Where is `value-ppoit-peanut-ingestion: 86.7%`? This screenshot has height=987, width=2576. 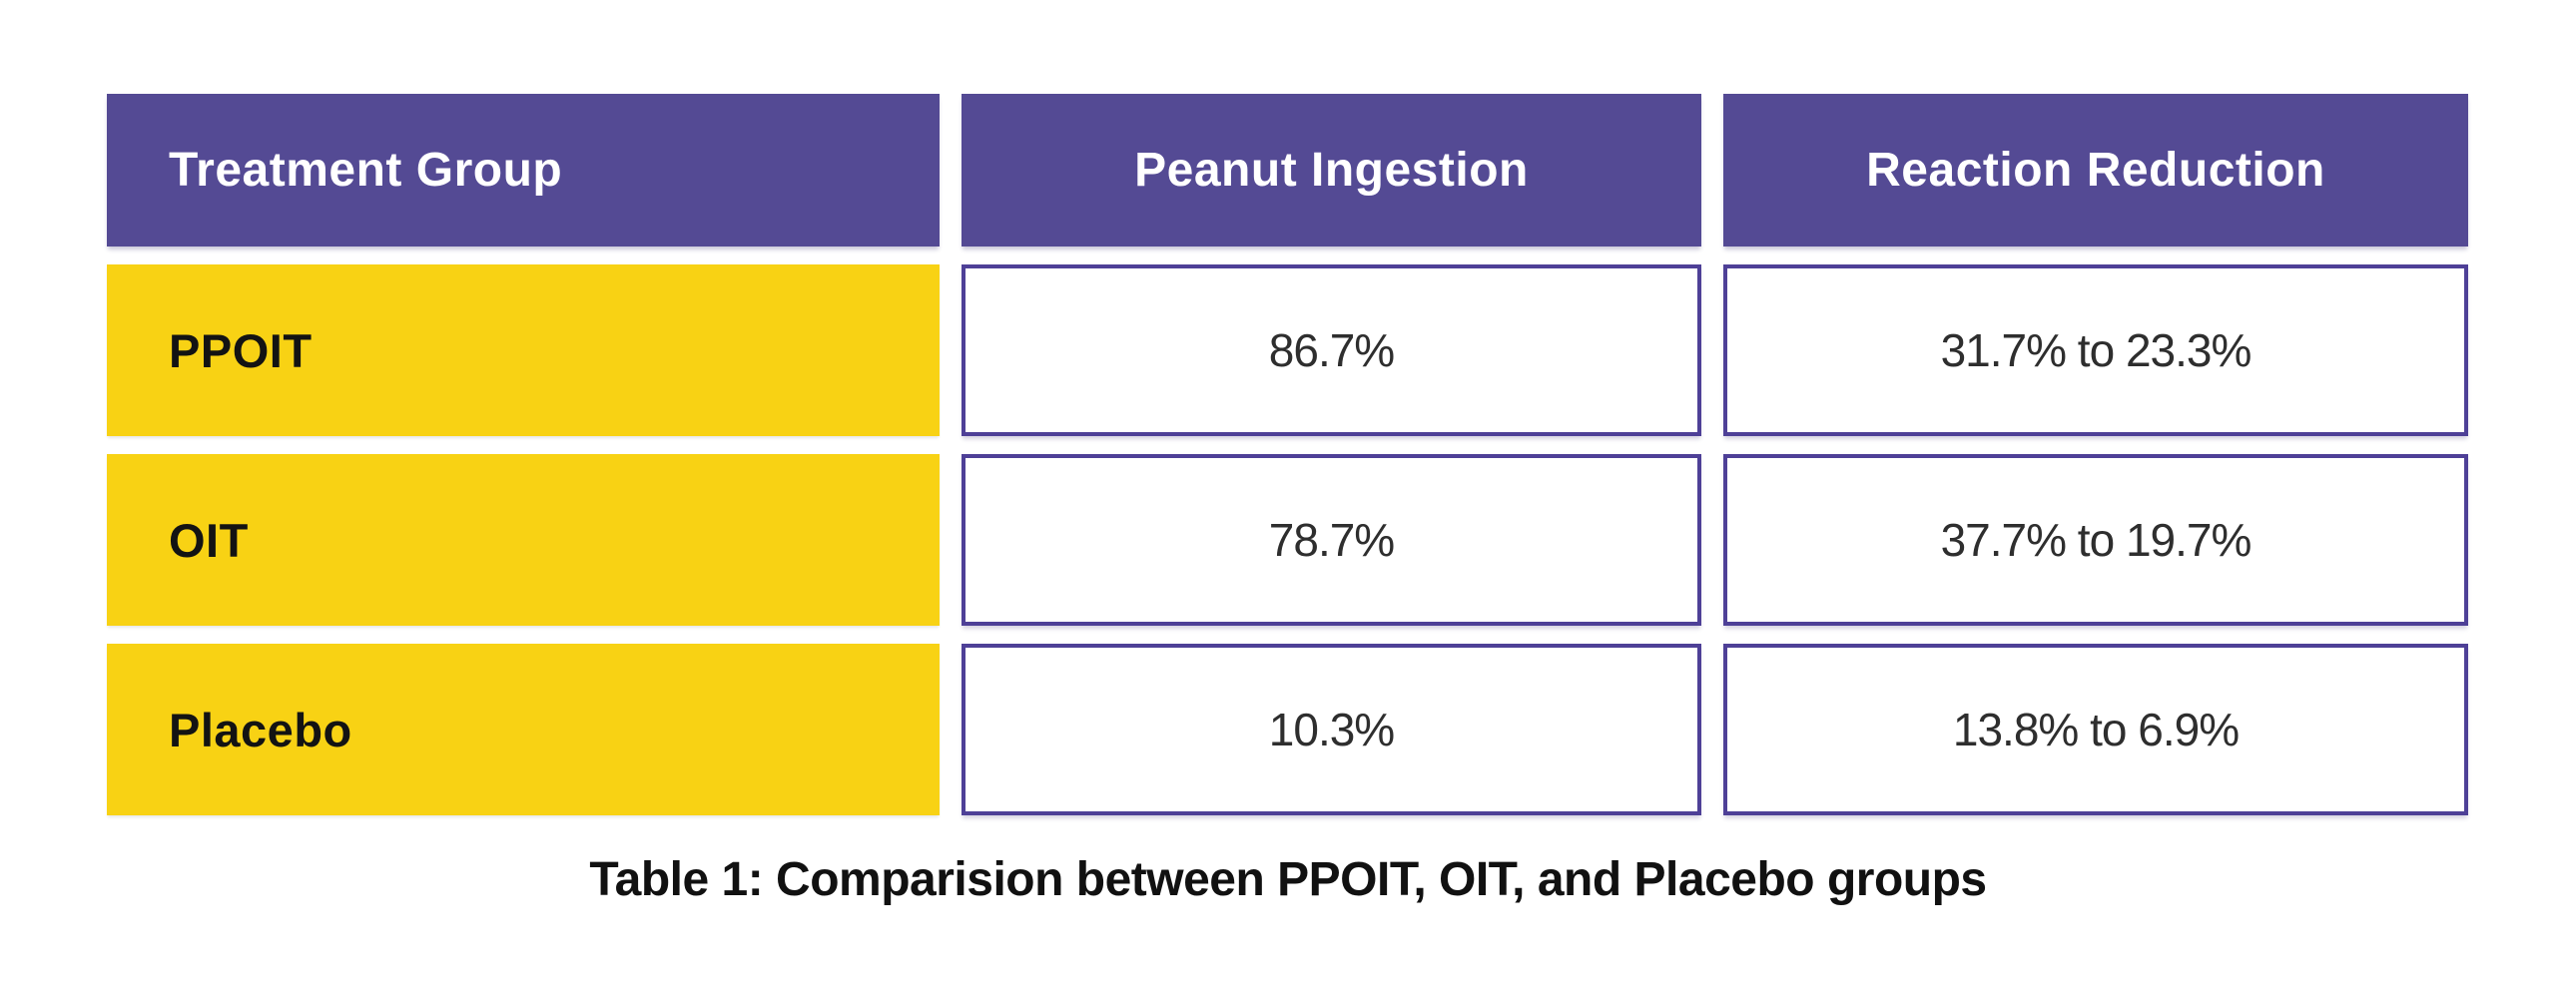 value-ppoit-peanut-ingestion: 86.7% is located at coordinates (1331, 350).